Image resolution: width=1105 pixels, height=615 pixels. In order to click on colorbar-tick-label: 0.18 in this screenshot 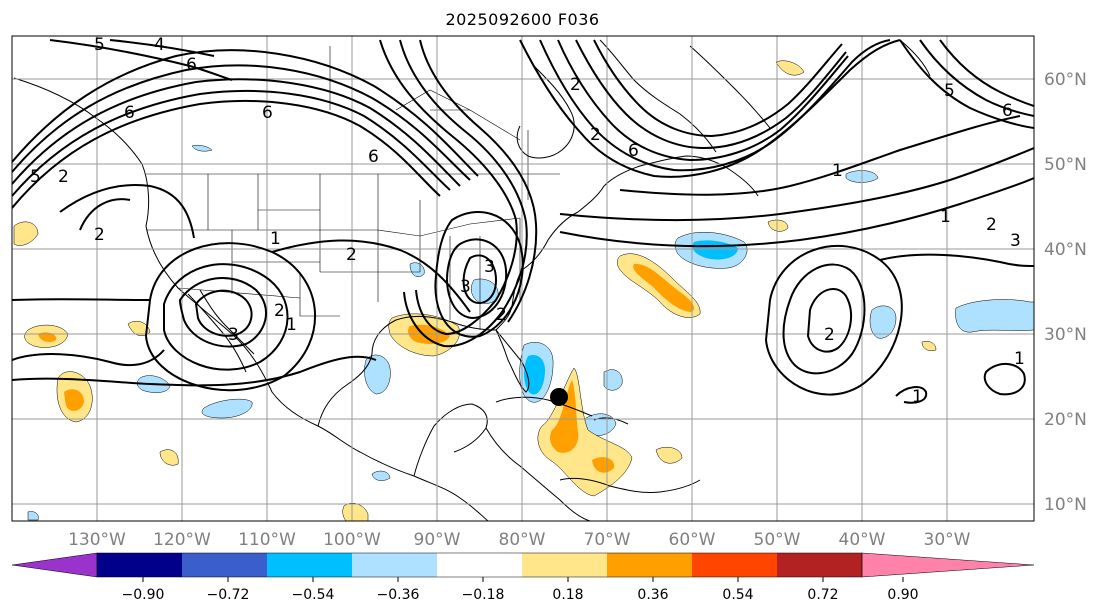, I will do `click(567, 595)`.